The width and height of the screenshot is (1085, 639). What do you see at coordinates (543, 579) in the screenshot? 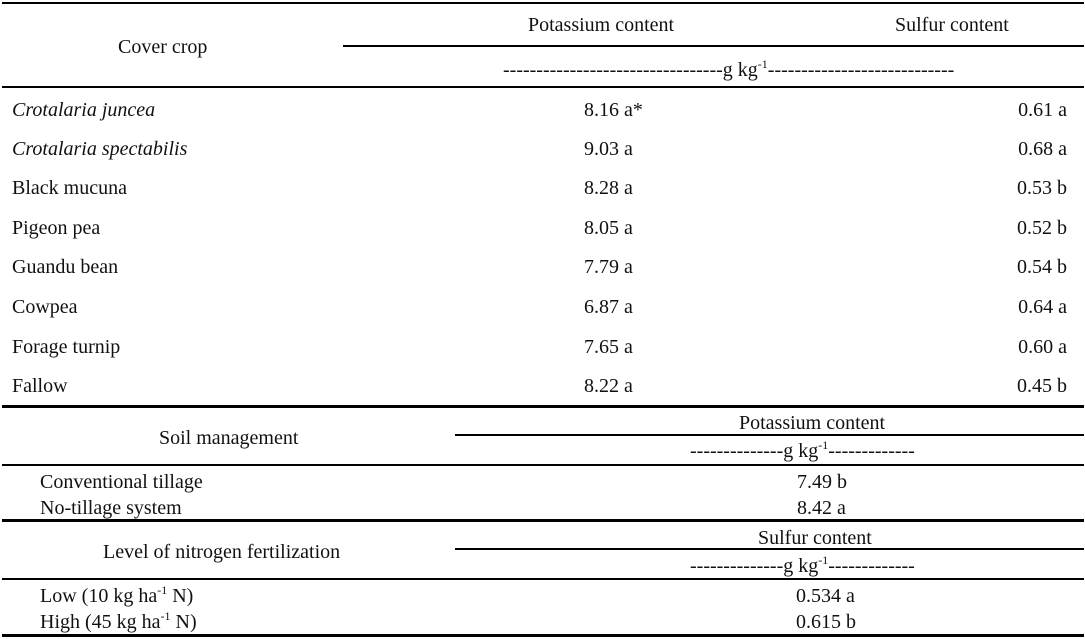
I see `section3-header-bottom-rule` at bounding box center [543, 579].